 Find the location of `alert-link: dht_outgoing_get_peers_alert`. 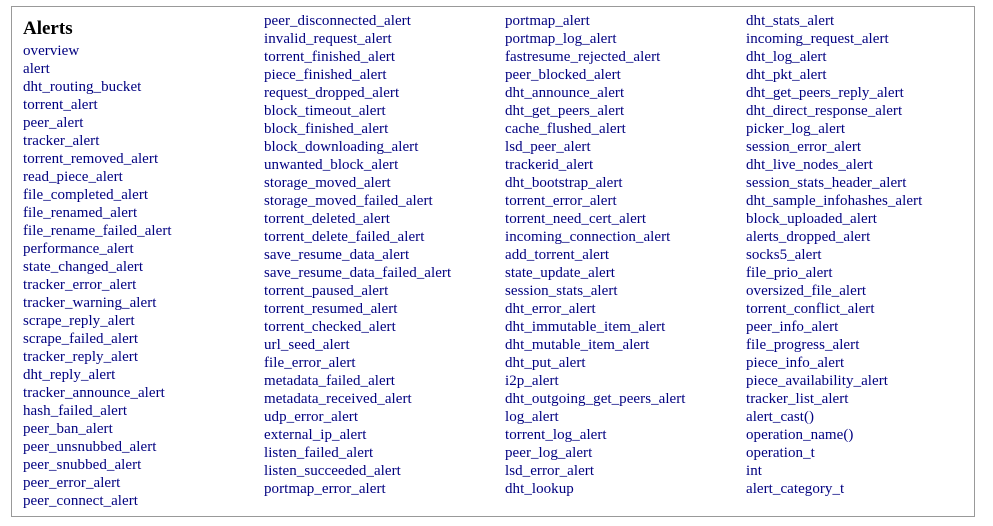

alert-link: dht_outgoing_get_peers_alert is located at coordinates (595, 399).